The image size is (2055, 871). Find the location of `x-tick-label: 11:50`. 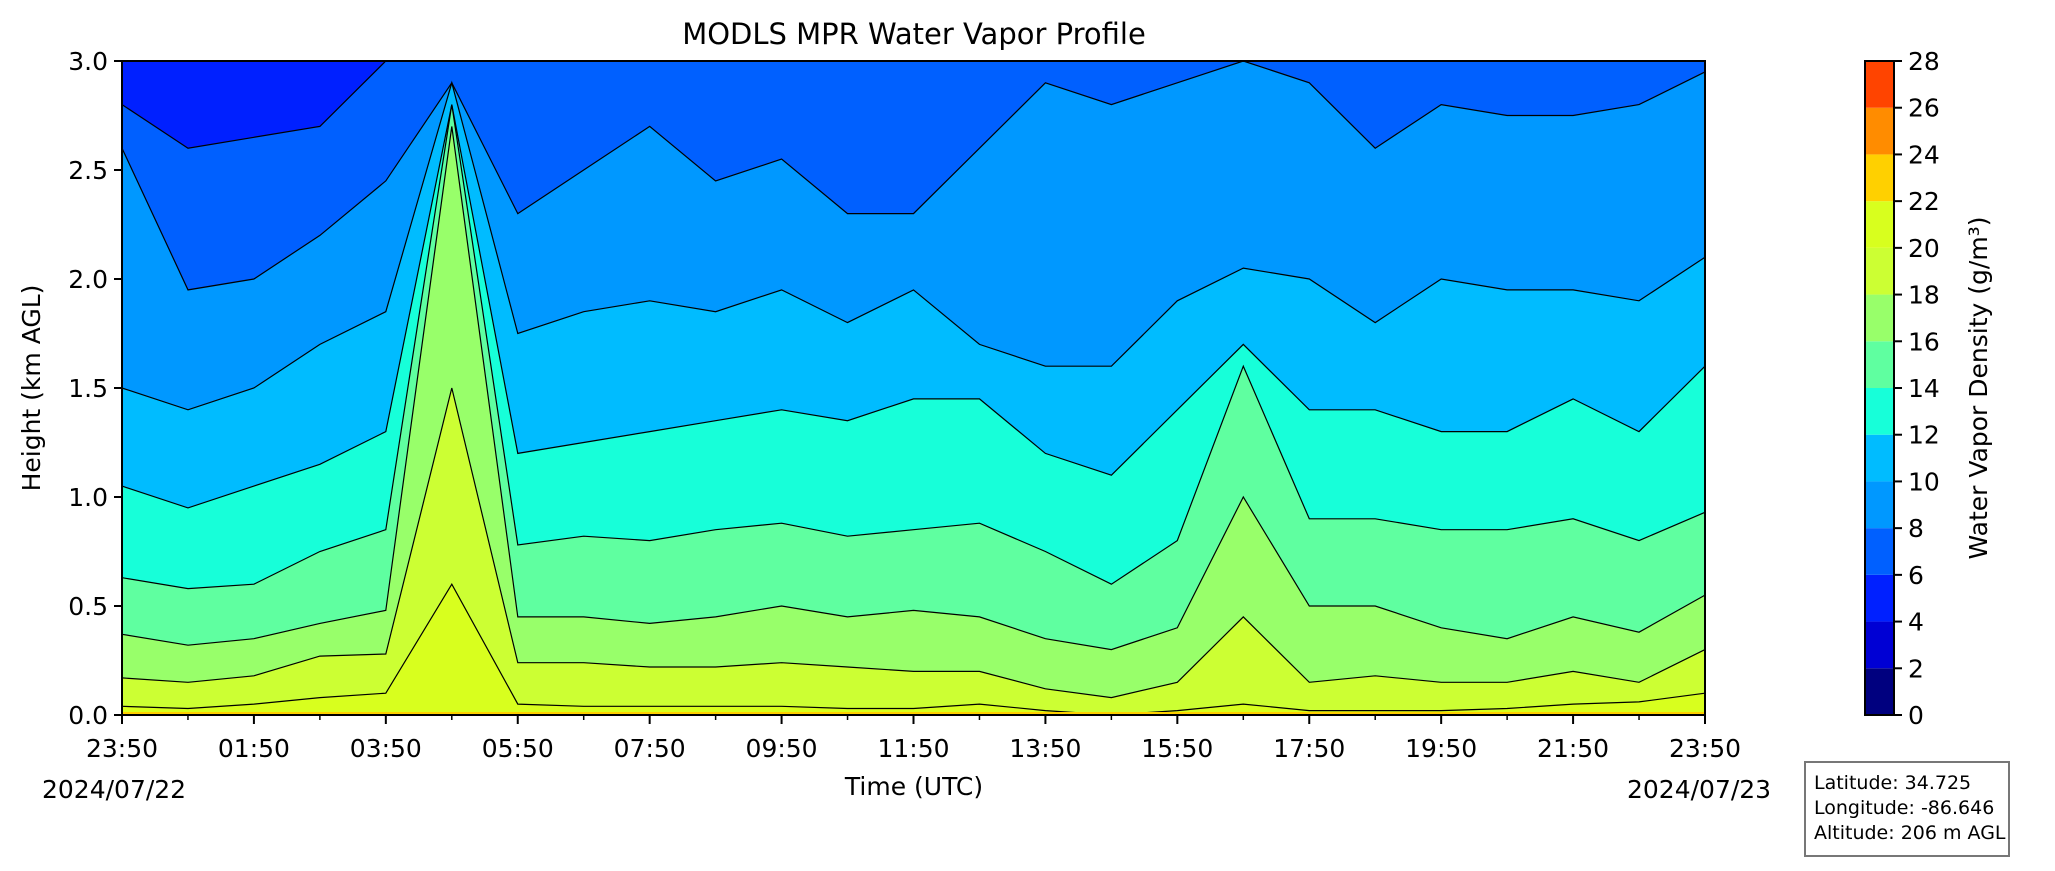

x-tick-label: 11:50 is located at coordinates (913, 748).